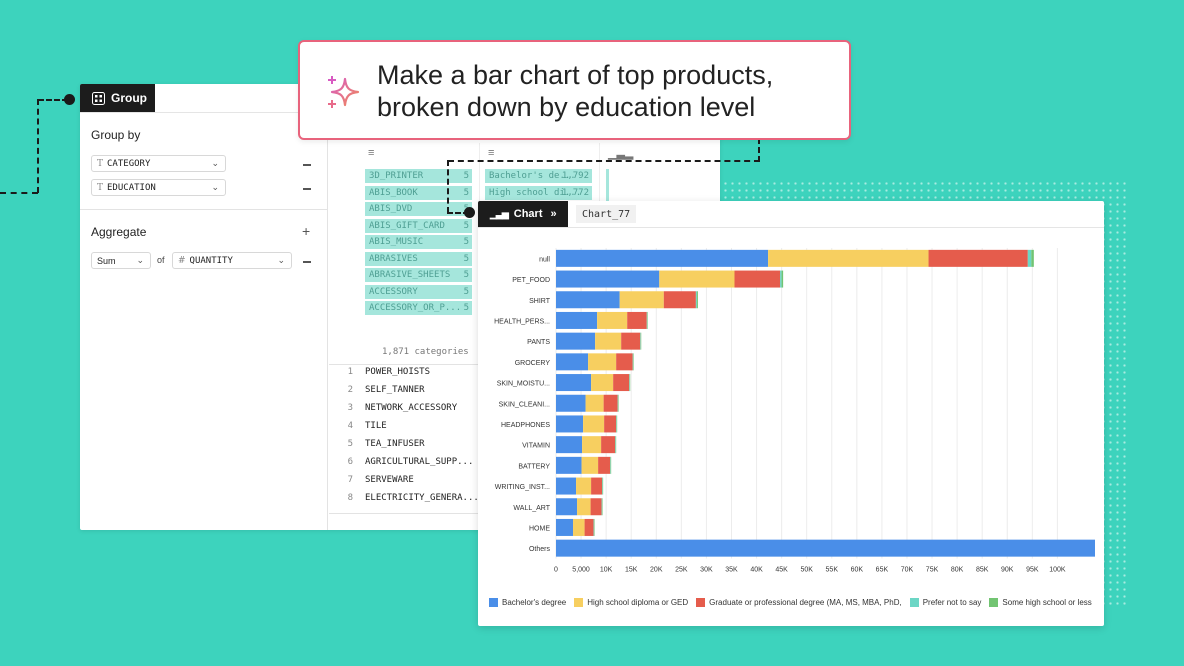 This screenshot has width=1184, height=666. I want to click on remove-education-button, so click(307, 189).